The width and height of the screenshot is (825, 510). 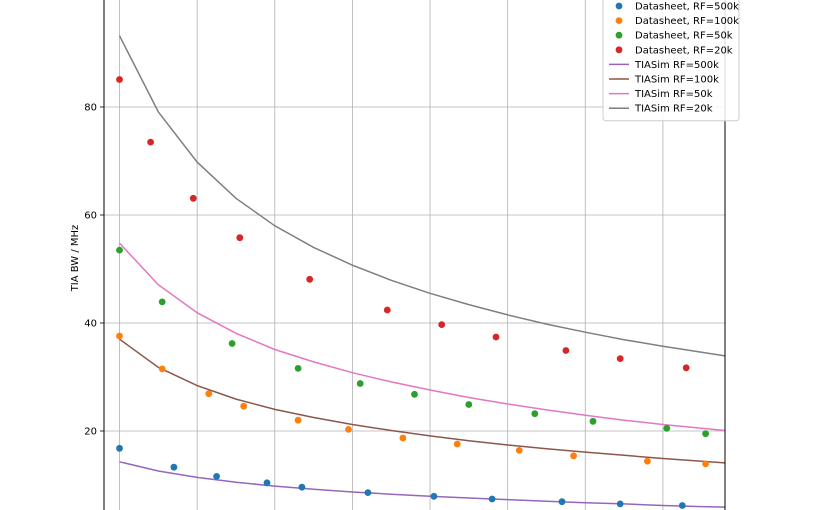 What do you see at coordinates (687, 21) in the screenshot?
I see `legend-label-1: Datasheet, RF=100k` at bounding box center [687, 21].